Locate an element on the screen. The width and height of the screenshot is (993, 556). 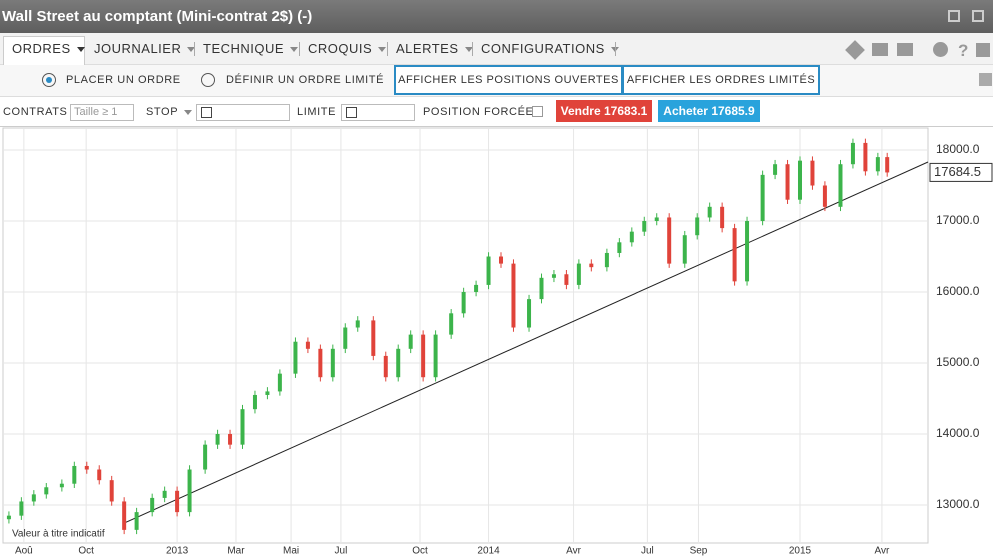
radio-selected is located at coordinates (49, 80).